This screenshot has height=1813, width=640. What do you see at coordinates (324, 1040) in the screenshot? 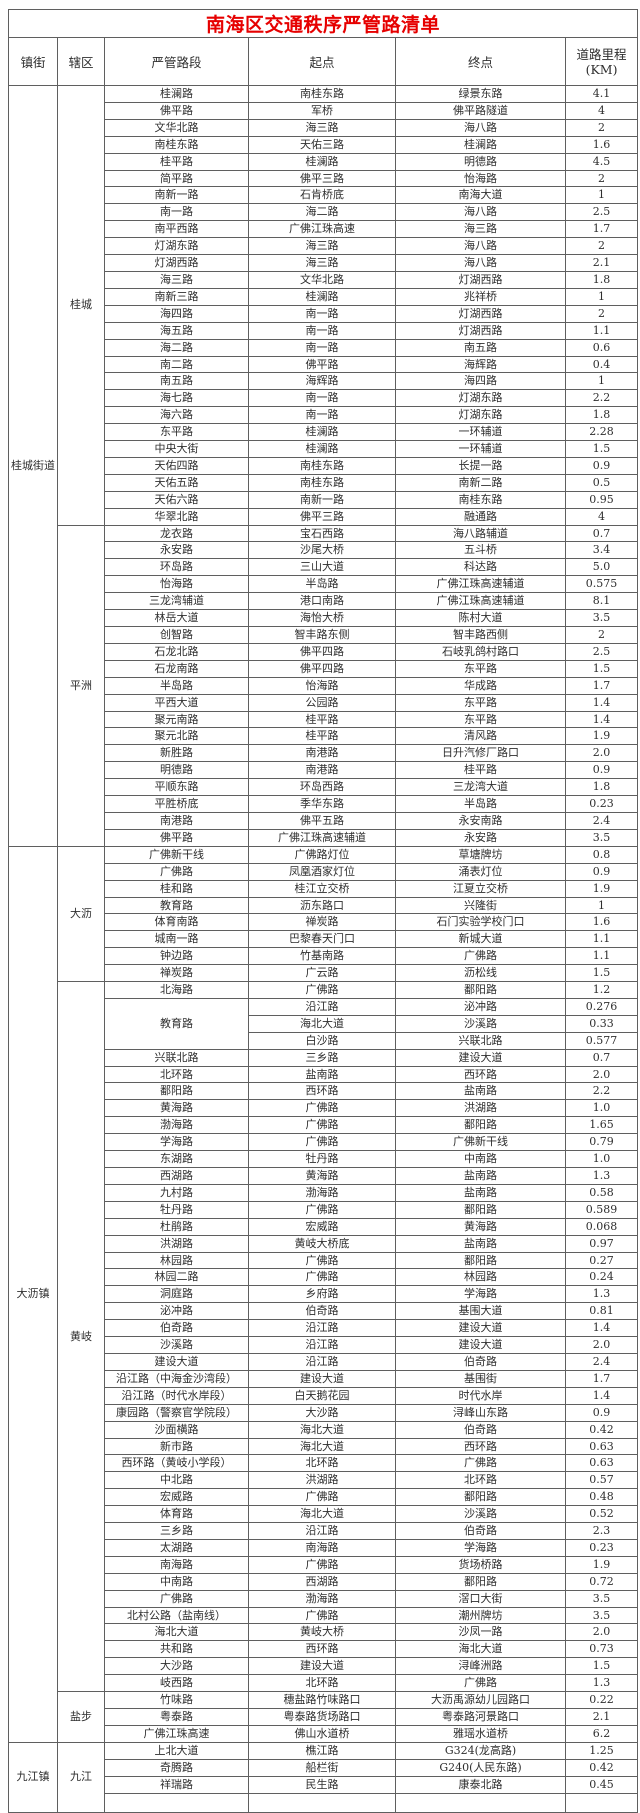
I see `table-row: 白沙路 兴联北路 0.577` at bounding box center [324, 1040].